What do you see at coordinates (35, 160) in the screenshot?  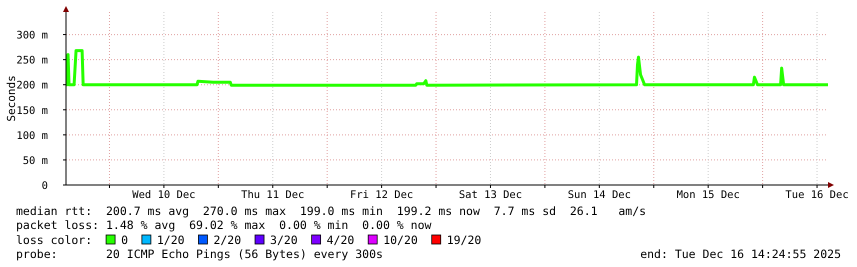 I see `y-tick-label: 50 m` at bounding box center [35, 160].